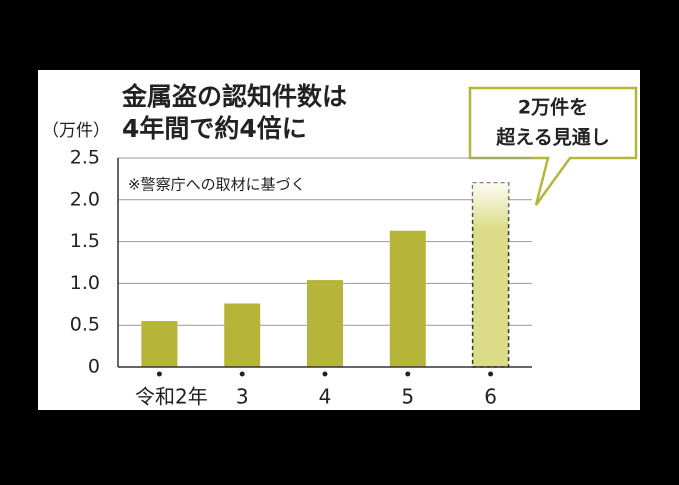 This screenshot has width=679, height=485. What do you see at coordinates (217, 185) in the screenshot?
I see `note: ※警察庁への取材に基づく` at bounding box center [217, 185].